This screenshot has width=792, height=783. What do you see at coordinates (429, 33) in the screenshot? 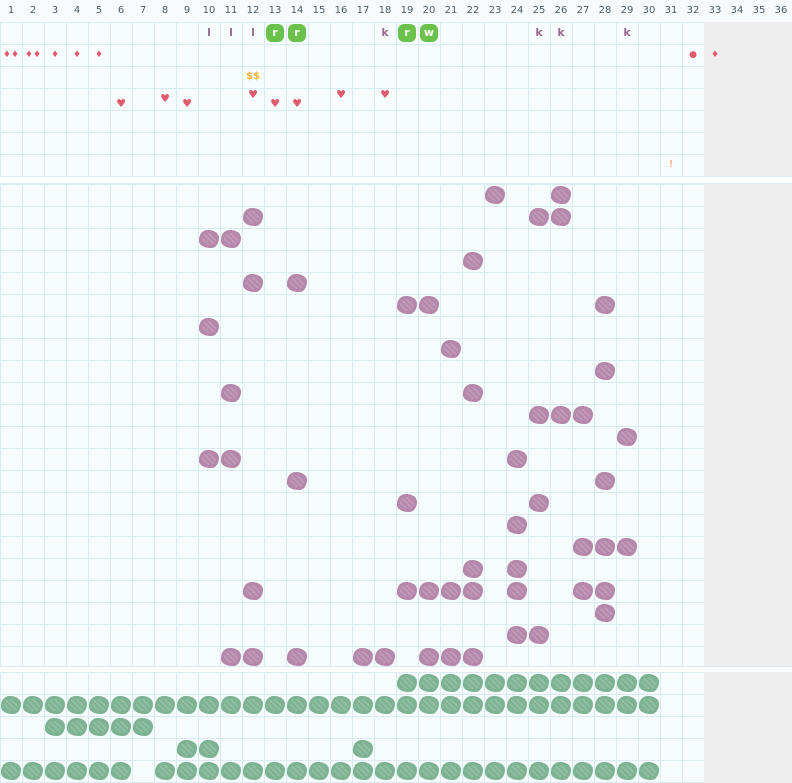
I see `tag-badge: w` at bounding box center [429, 33].